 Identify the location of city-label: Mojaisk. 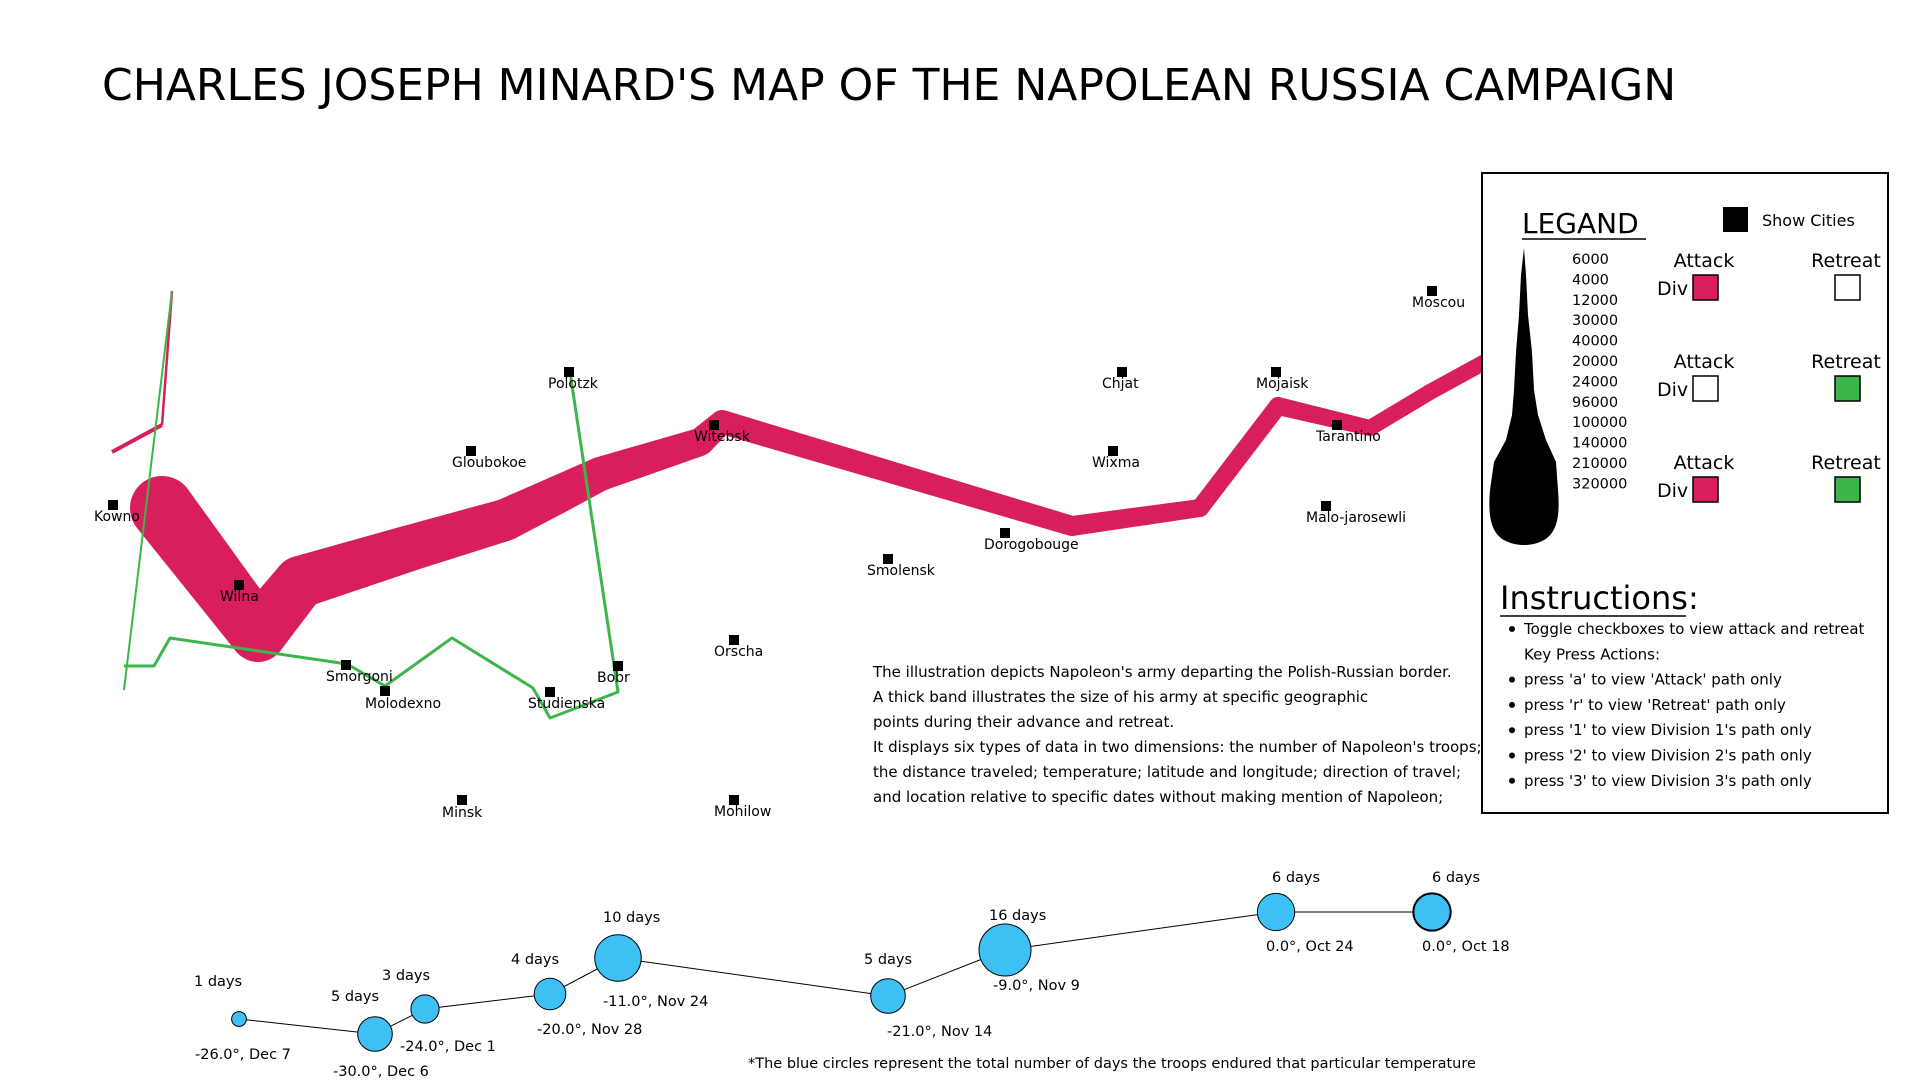
(1282, 384).